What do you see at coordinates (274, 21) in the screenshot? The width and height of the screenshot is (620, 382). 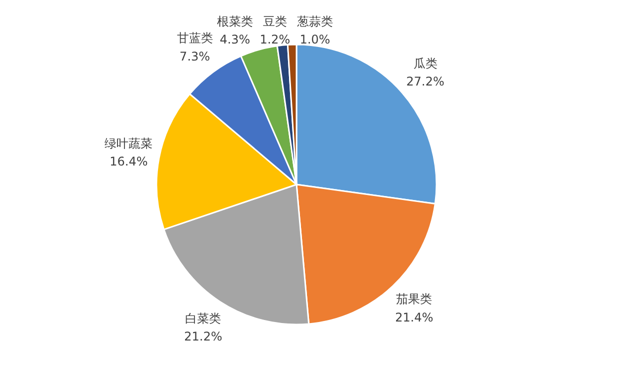 I see `slice-label: 豆类` at bounding box center [274, 21].